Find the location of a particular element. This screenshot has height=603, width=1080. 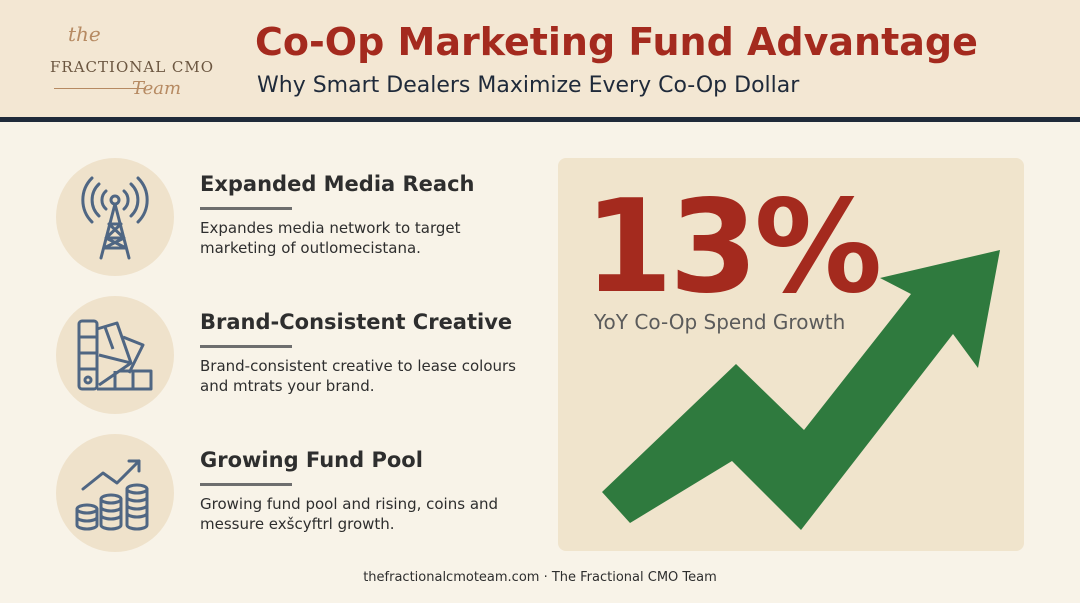

feature-title: Growing Fund Pool is located at coordinates (311, 460).